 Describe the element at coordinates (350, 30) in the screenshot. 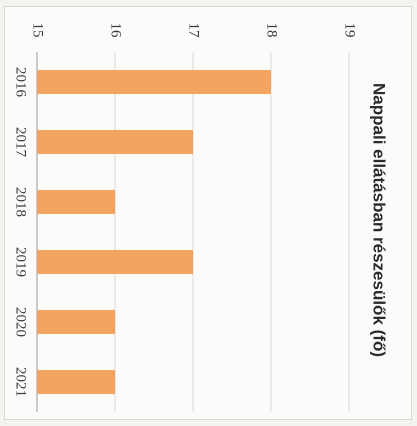

I see `value-tick-label: 19` at that location.